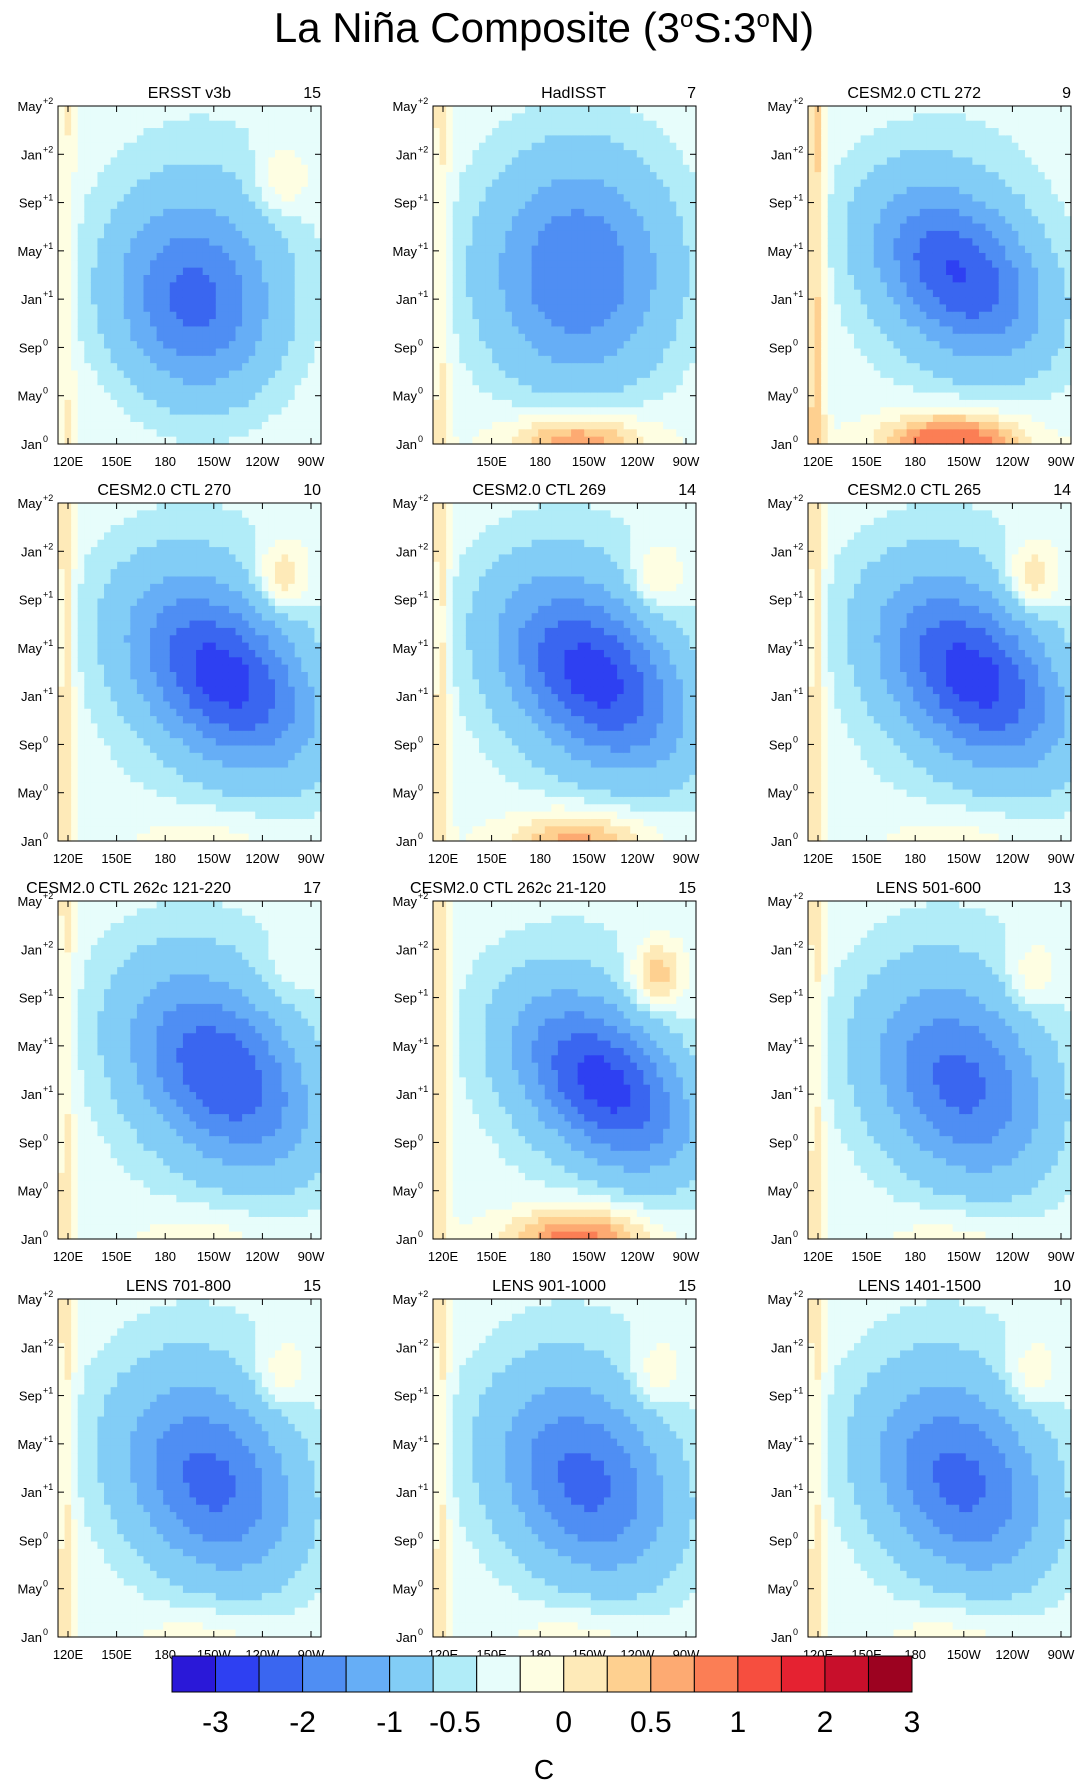 The height and width of the screenshot is (1788, 1088). Describe the element at coordinates (762, 19) in the screenshot. I see `title-degree-2: o` at that location.